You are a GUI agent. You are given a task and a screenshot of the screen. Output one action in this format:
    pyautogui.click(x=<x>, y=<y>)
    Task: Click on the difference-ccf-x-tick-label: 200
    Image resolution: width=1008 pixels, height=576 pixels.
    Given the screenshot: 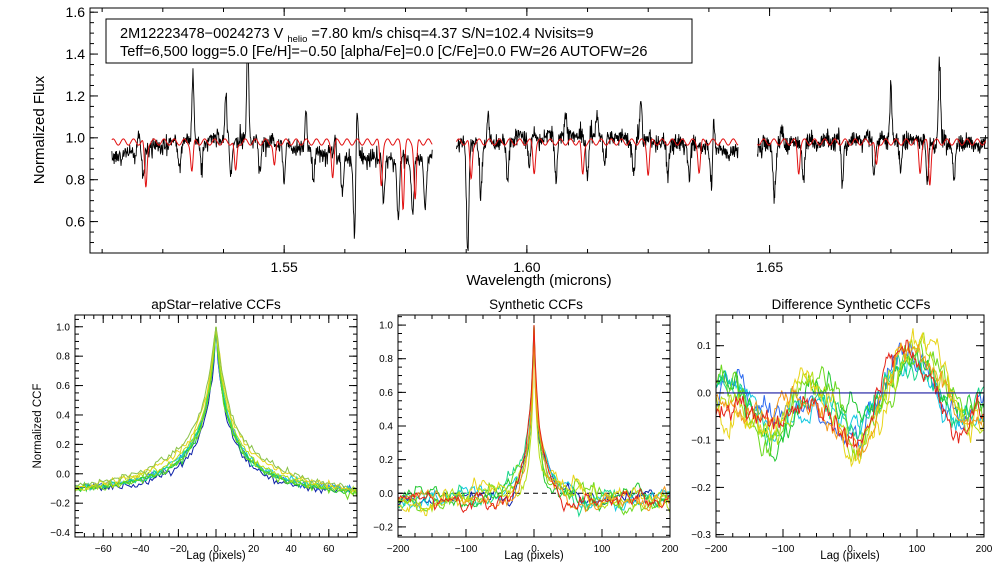 What is the action you would take?
    pyautogui.click(x=984, y=549)
    